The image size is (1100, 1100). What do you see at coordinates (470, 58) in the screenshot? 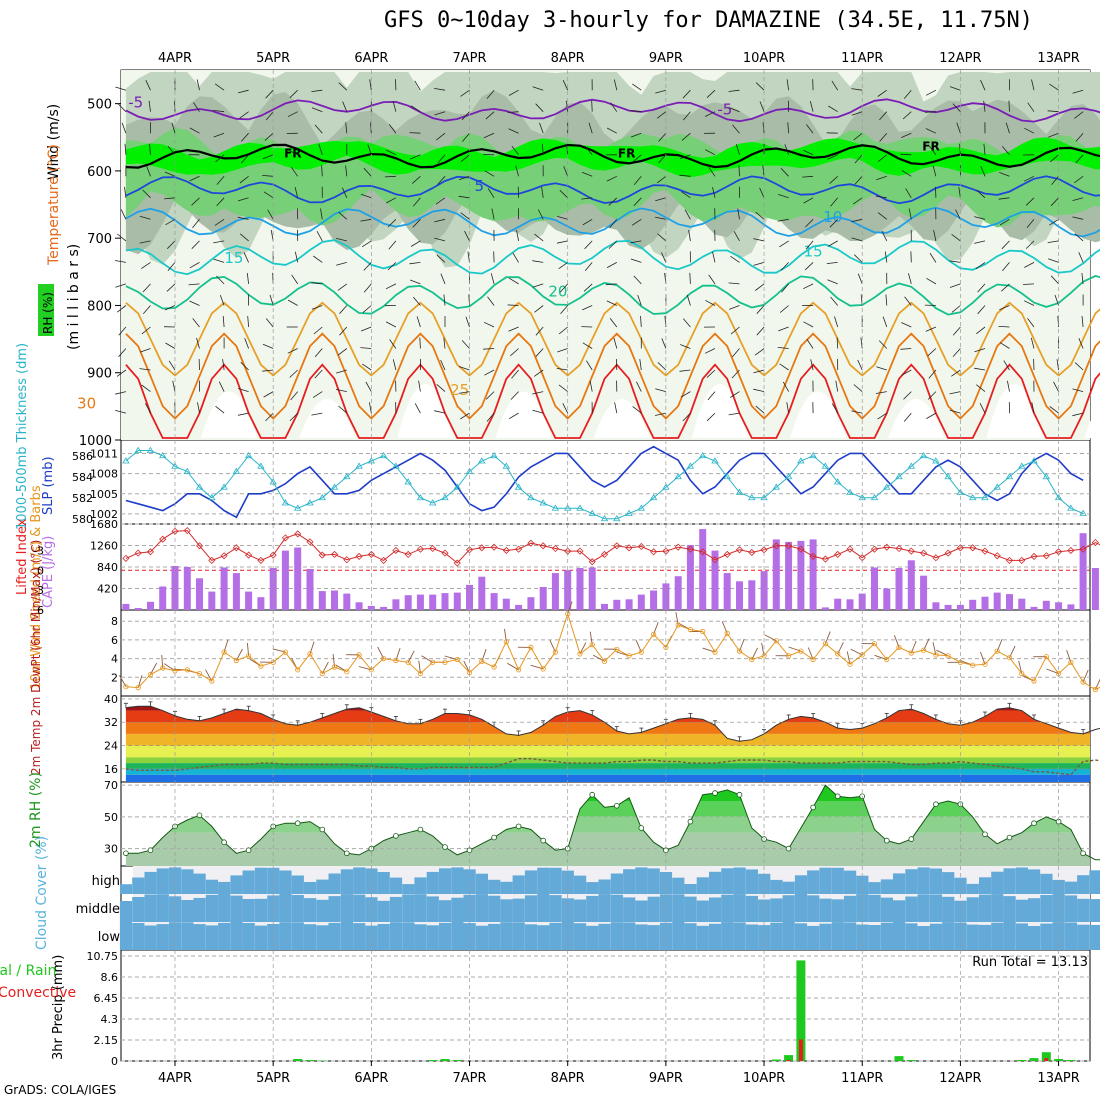
I see `date-label-top: 7APR` at bounding box center [470, 58].